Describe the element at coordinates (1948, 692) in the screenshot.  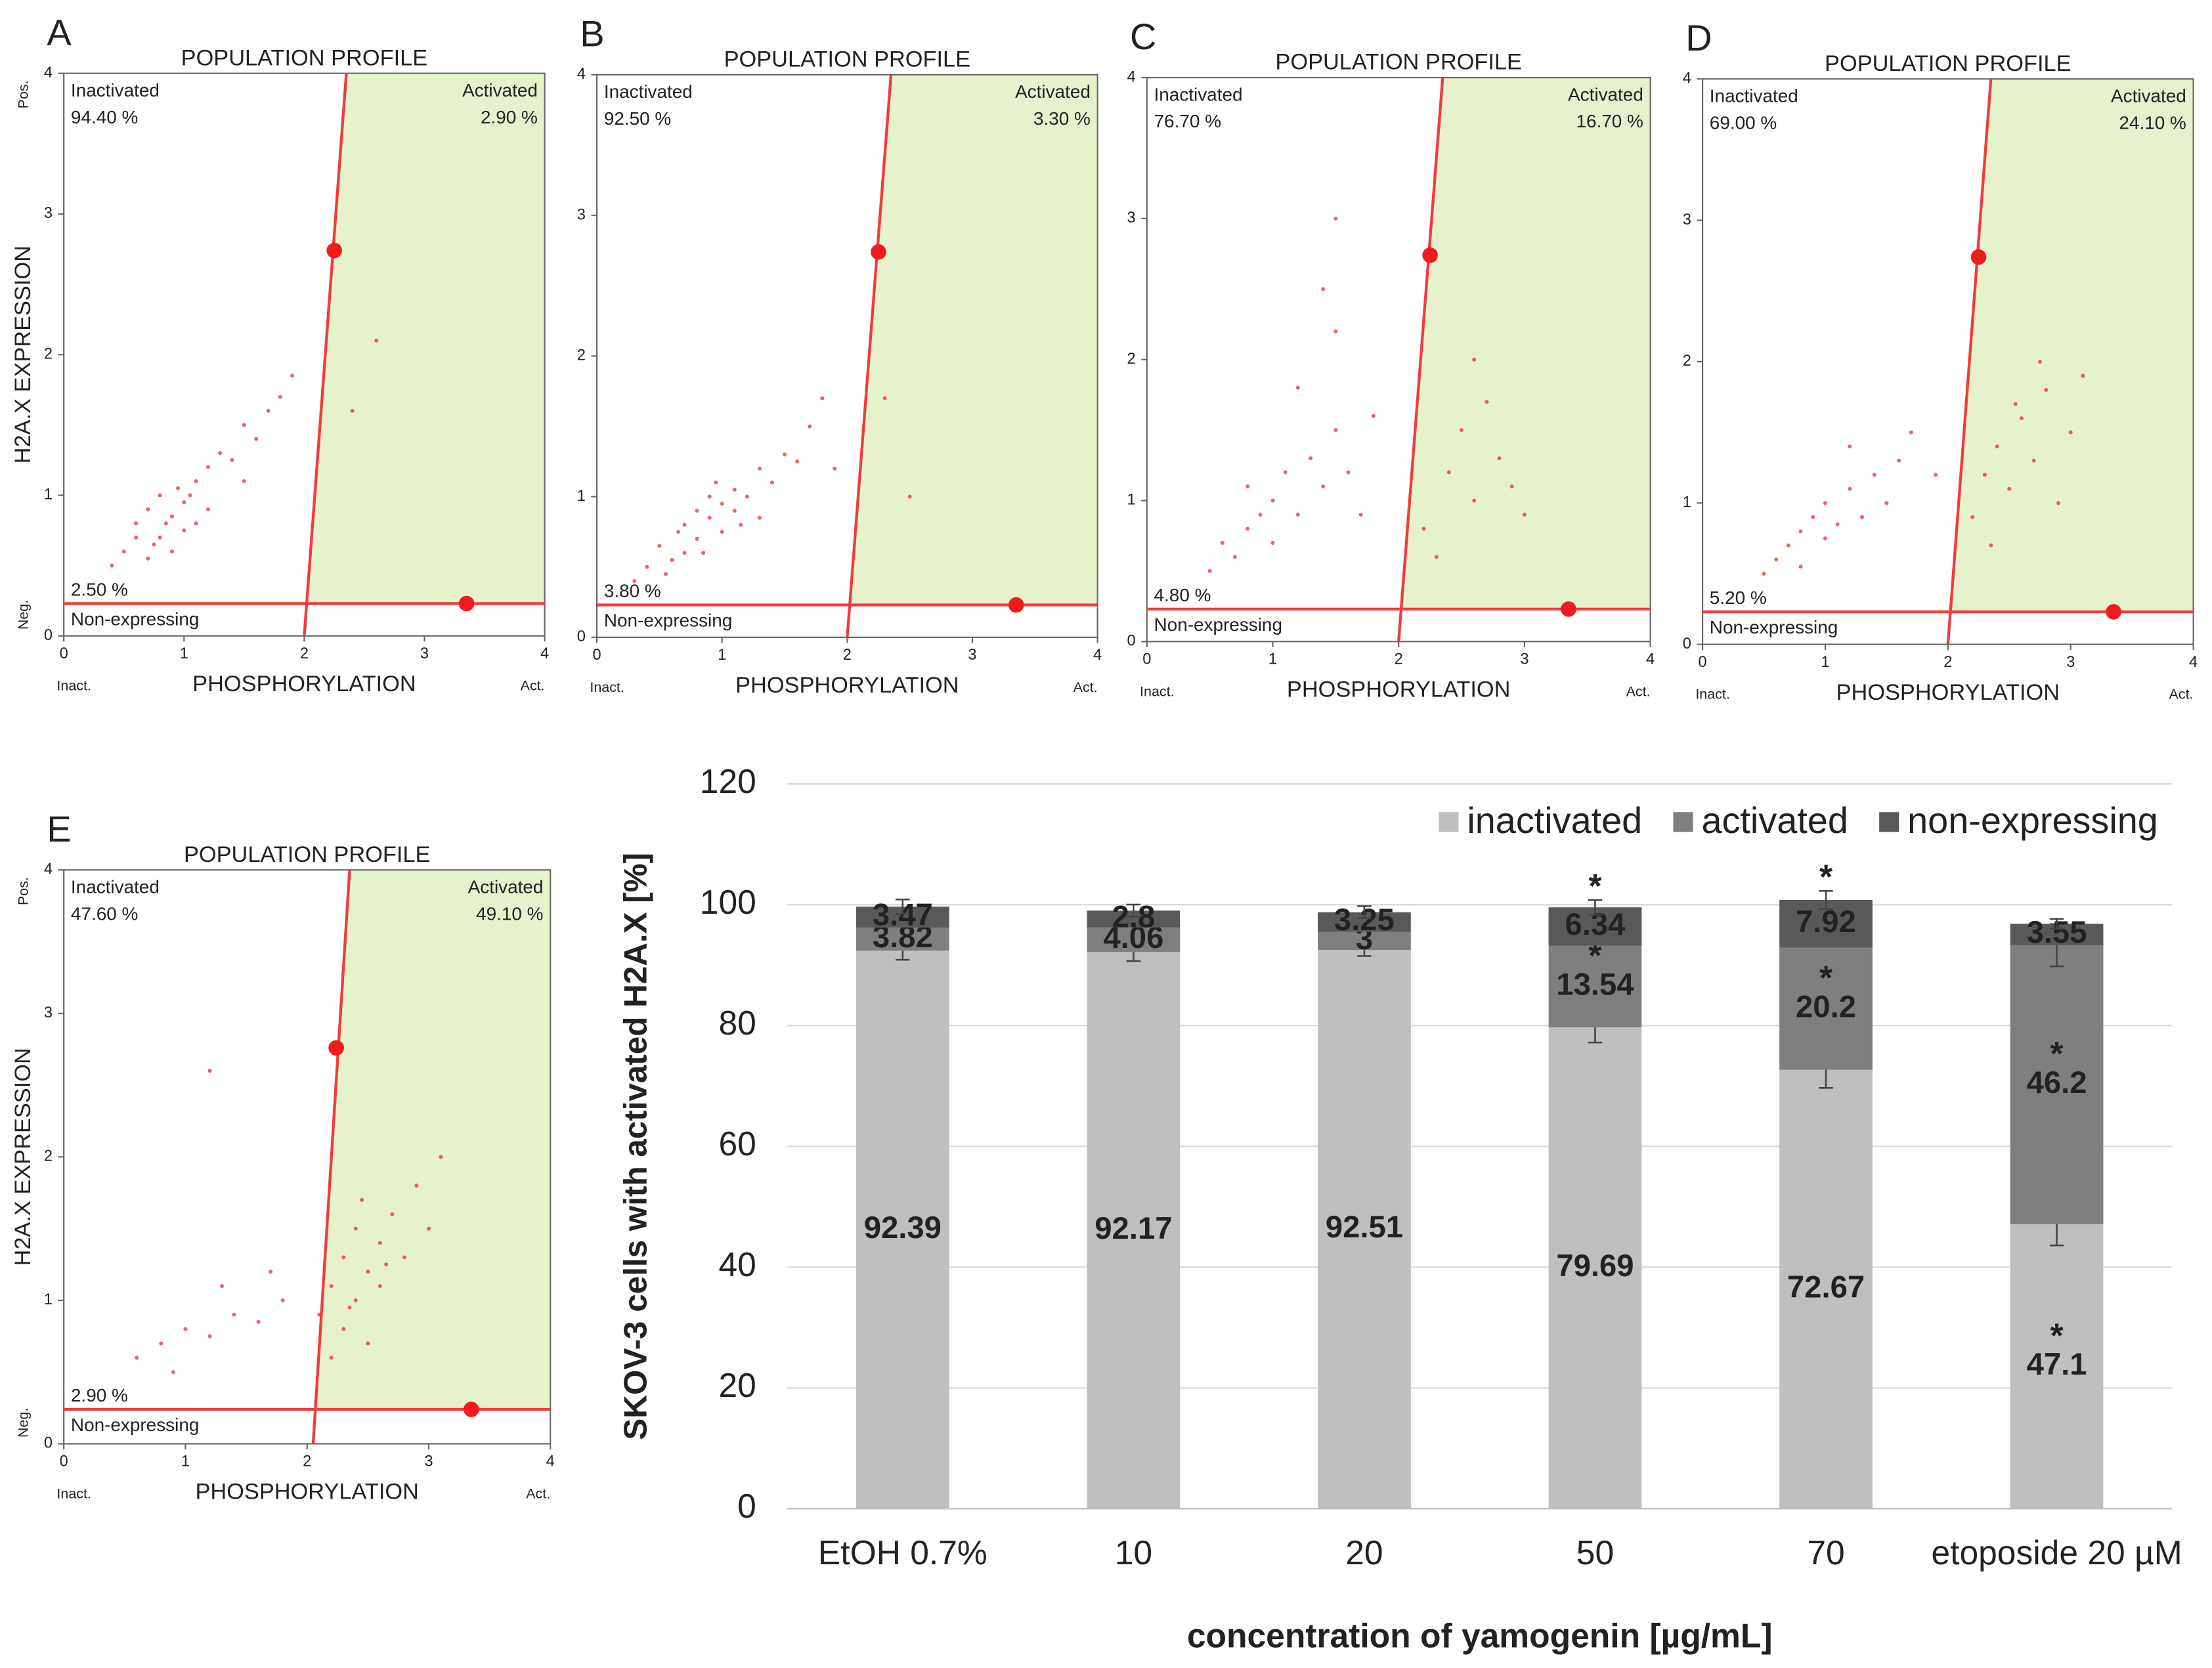
I see `x-axis-title: PHOSPHORYLATION` at that location.